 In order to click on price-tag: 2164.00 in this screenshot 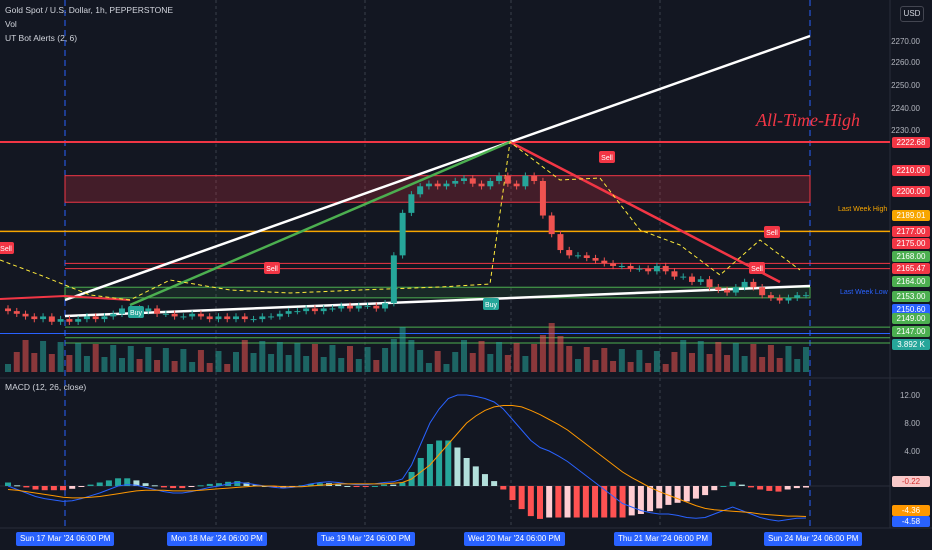, I will do `click(911, 281)`.